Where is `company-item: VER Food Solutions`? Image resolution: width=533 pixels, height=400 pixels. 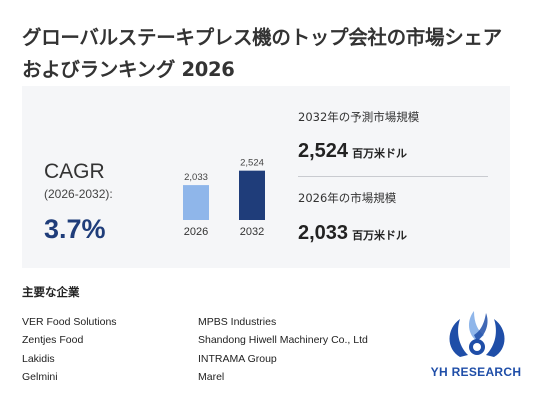 company-item: VER Food Solutions is located at coordinates (69, 322).